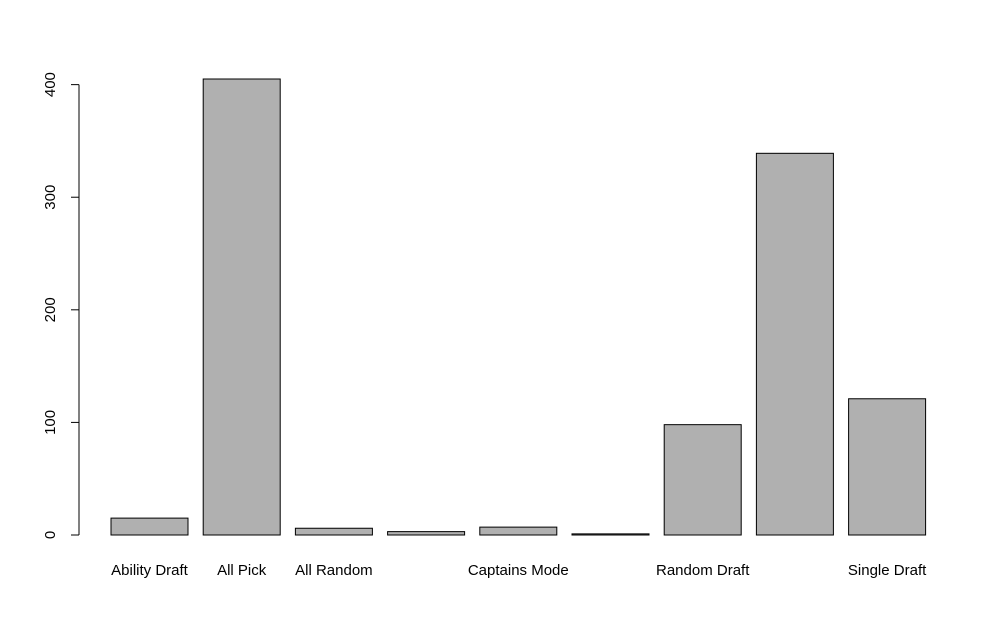 The height and width of the screenshot is (638, 1000). I want to click on x-category-label: Single Draft, so click(887, 570).